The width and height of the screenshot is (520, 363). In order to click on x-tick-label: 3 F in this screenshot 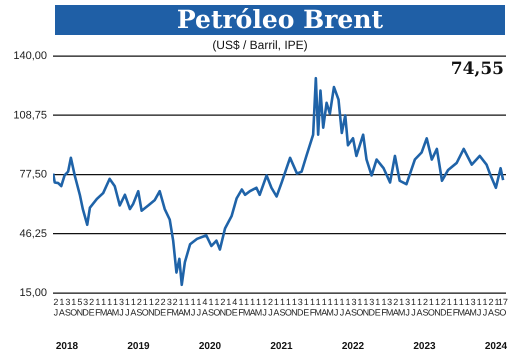, I will do `click(169, 307)`.